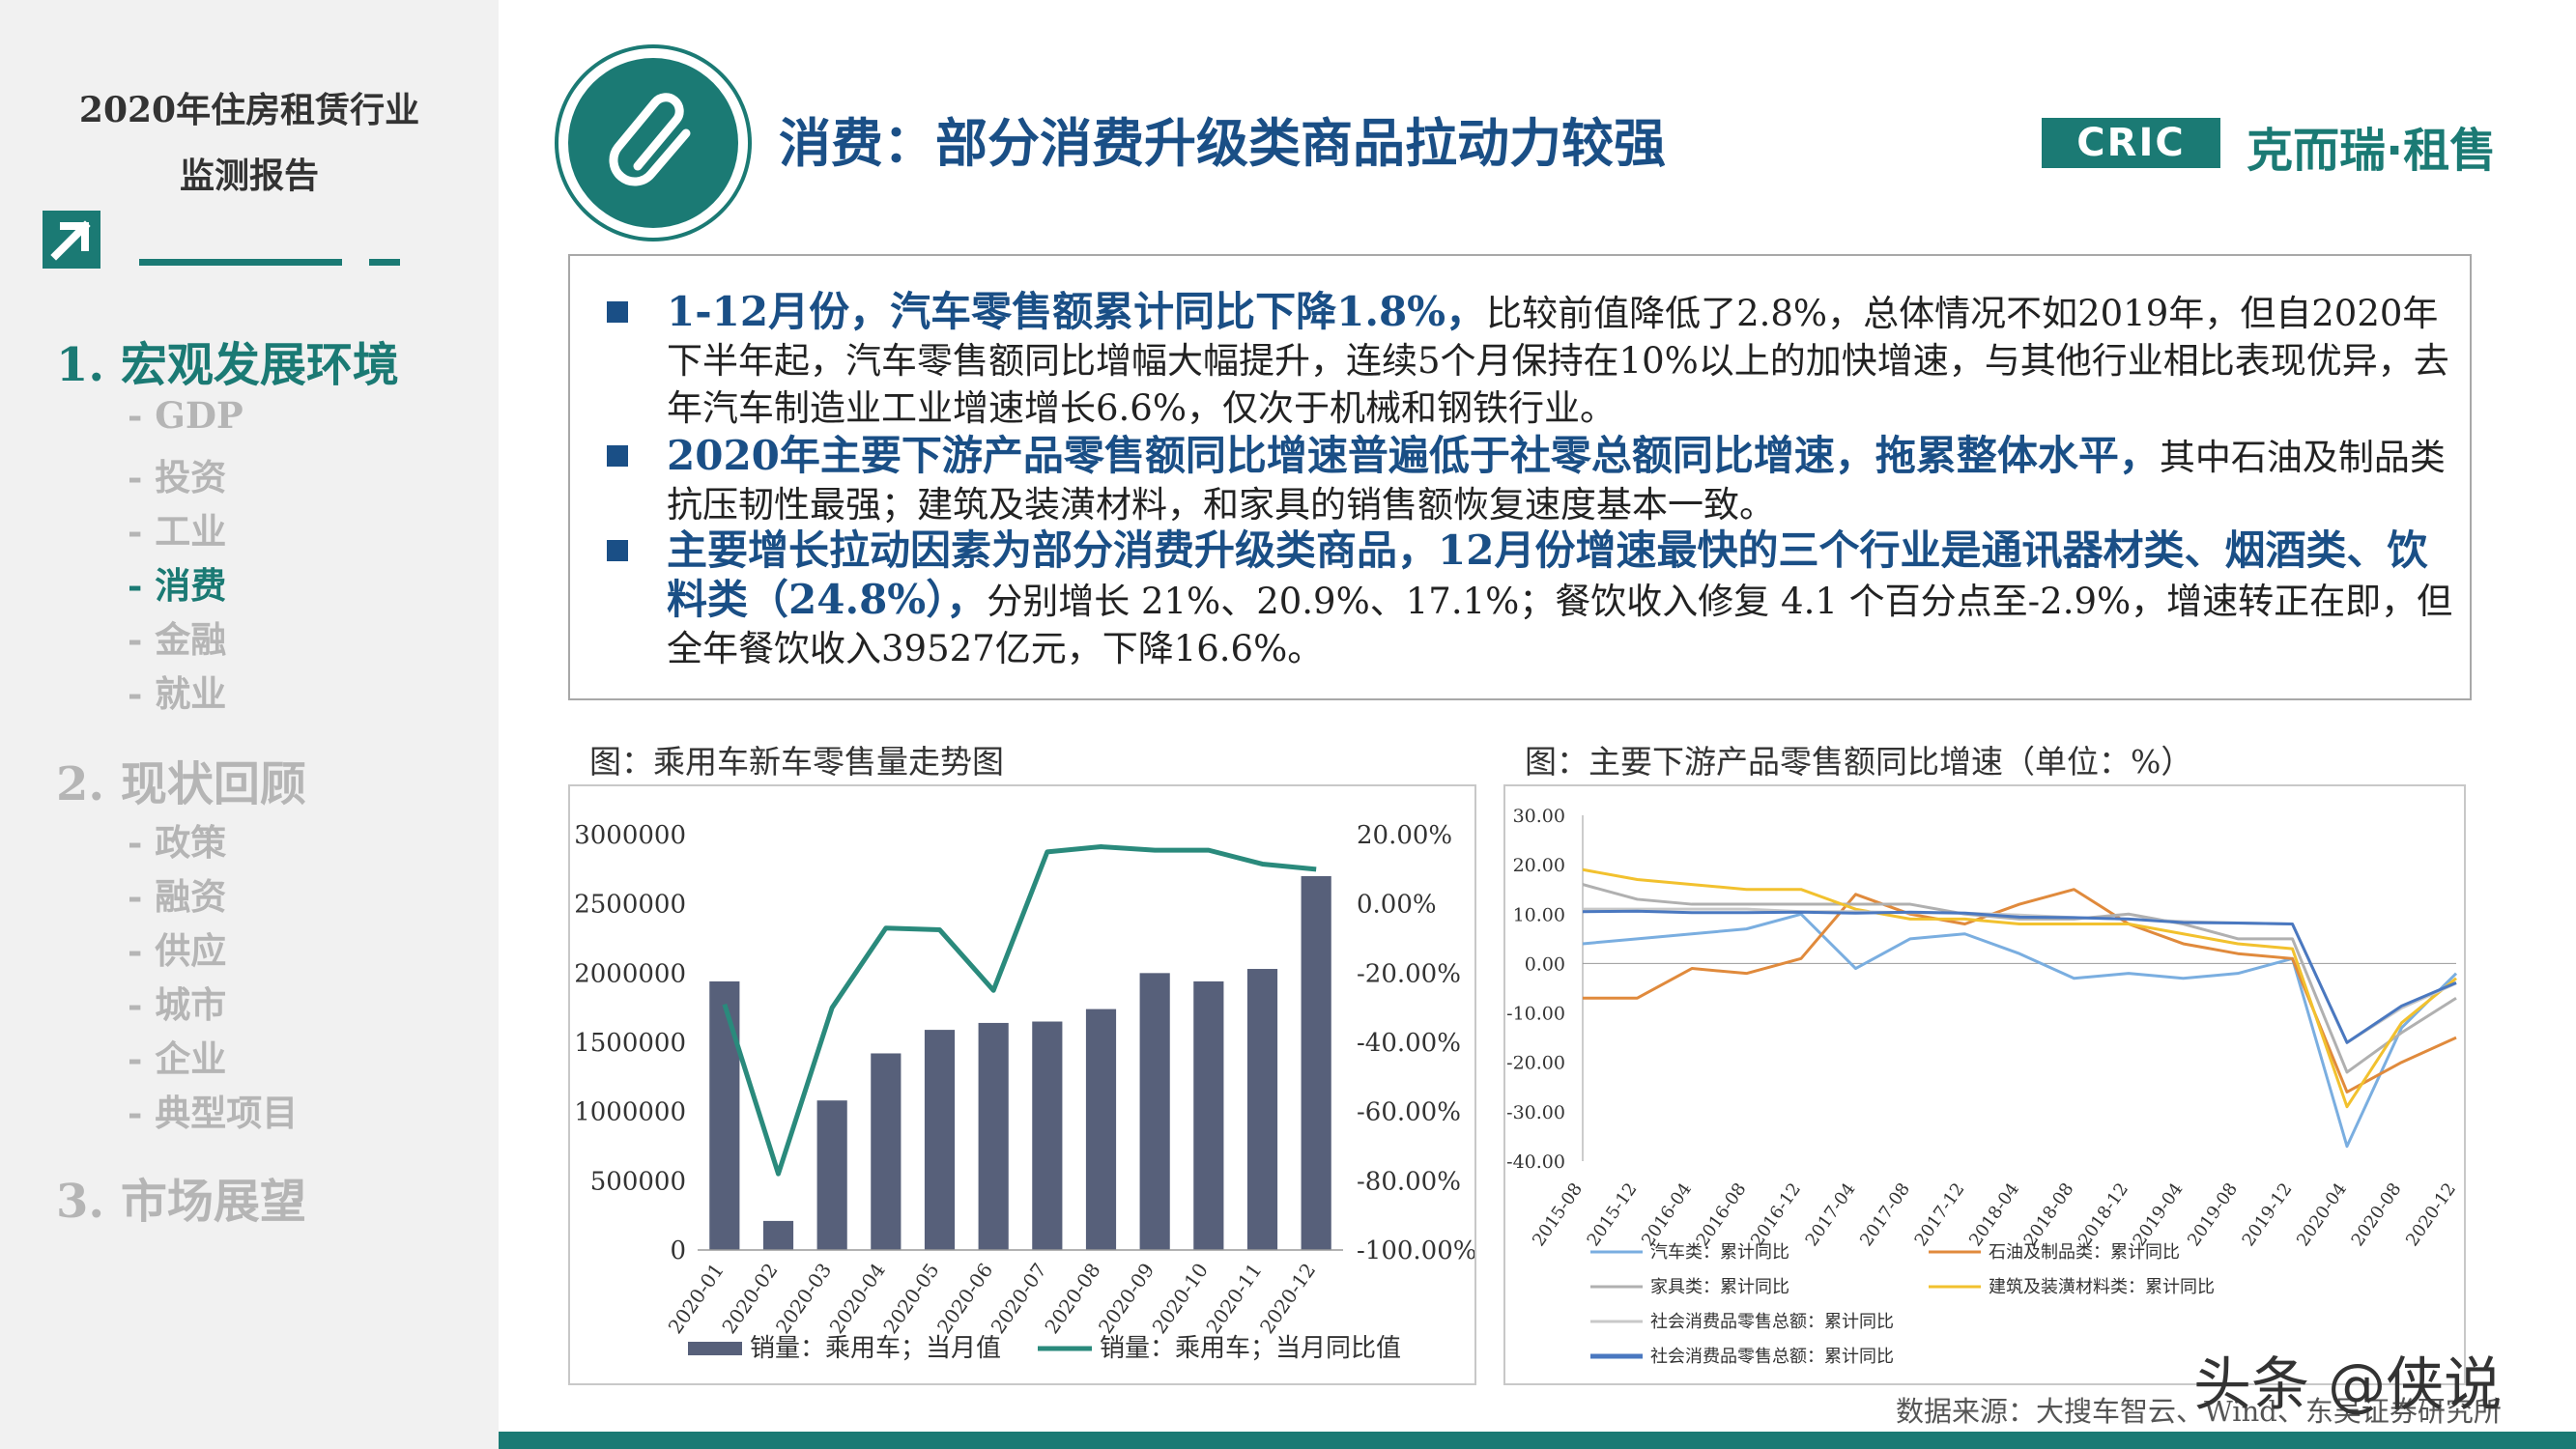 This screenshot has width=2576, height=1449. I want to click on brand-logo-box: CRIC, so click(2131, 143).